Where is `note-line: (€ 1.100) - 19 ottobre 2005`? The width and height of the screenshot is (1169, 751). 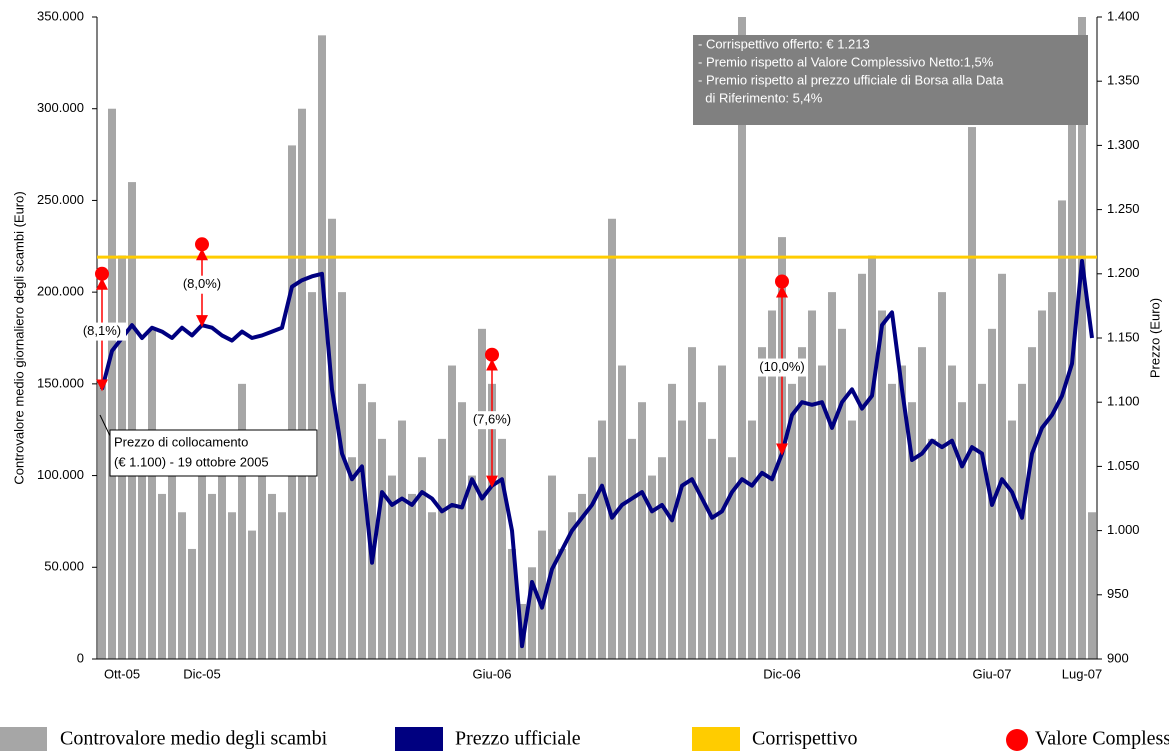 note-line: (€ 1.100) - 19 ottobre 2005 is located at coordinates (191, 461).